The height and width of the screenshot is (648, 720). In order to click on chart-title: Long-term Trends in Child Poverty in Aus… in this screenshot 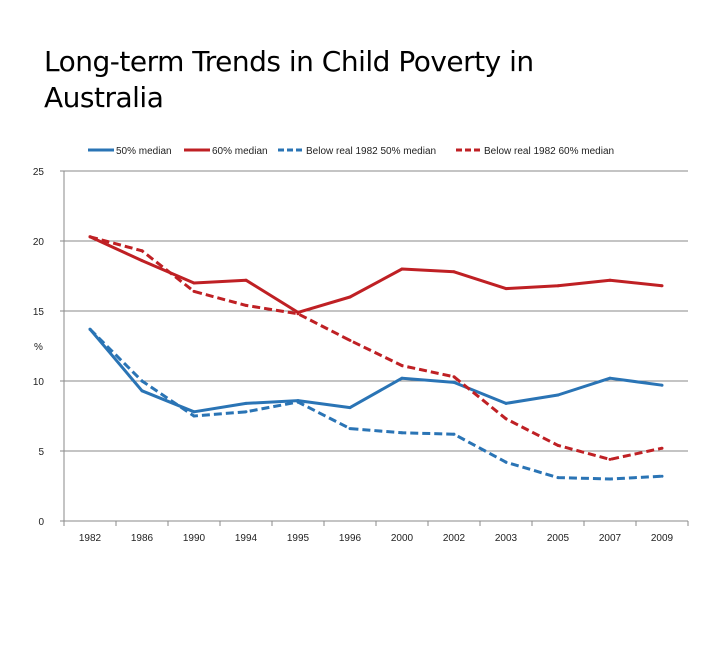, I will do `click(324, 80)`.